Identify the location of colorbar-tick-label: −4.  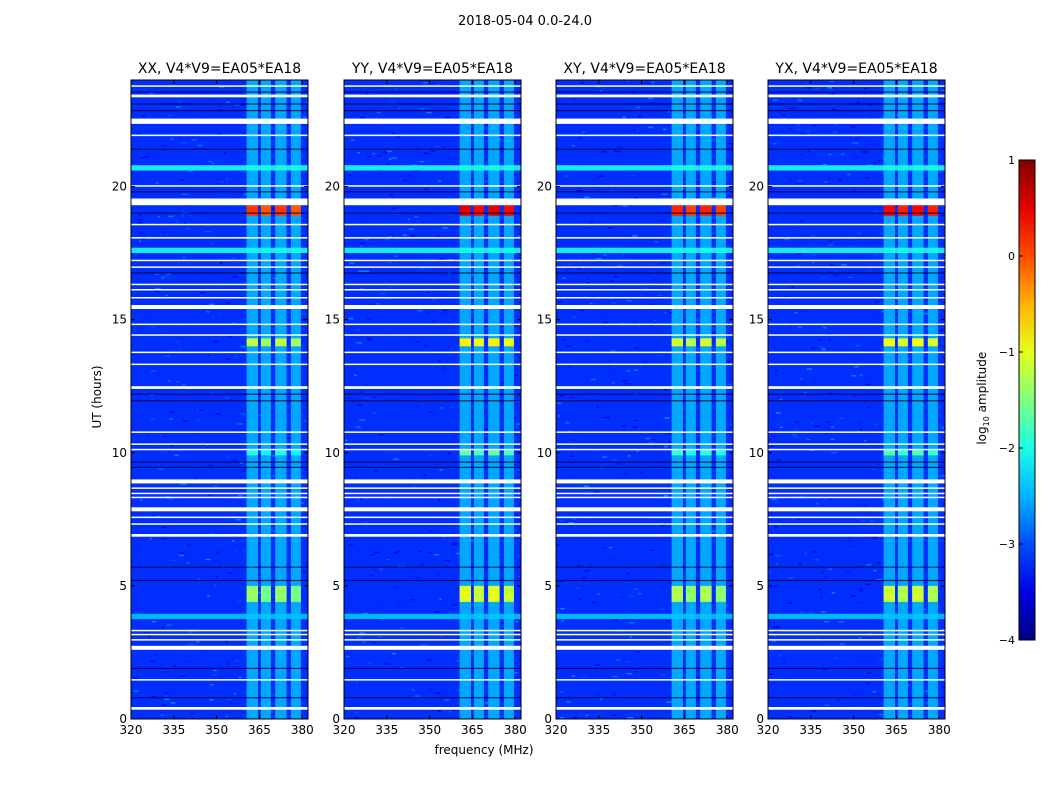
(1007, 640).